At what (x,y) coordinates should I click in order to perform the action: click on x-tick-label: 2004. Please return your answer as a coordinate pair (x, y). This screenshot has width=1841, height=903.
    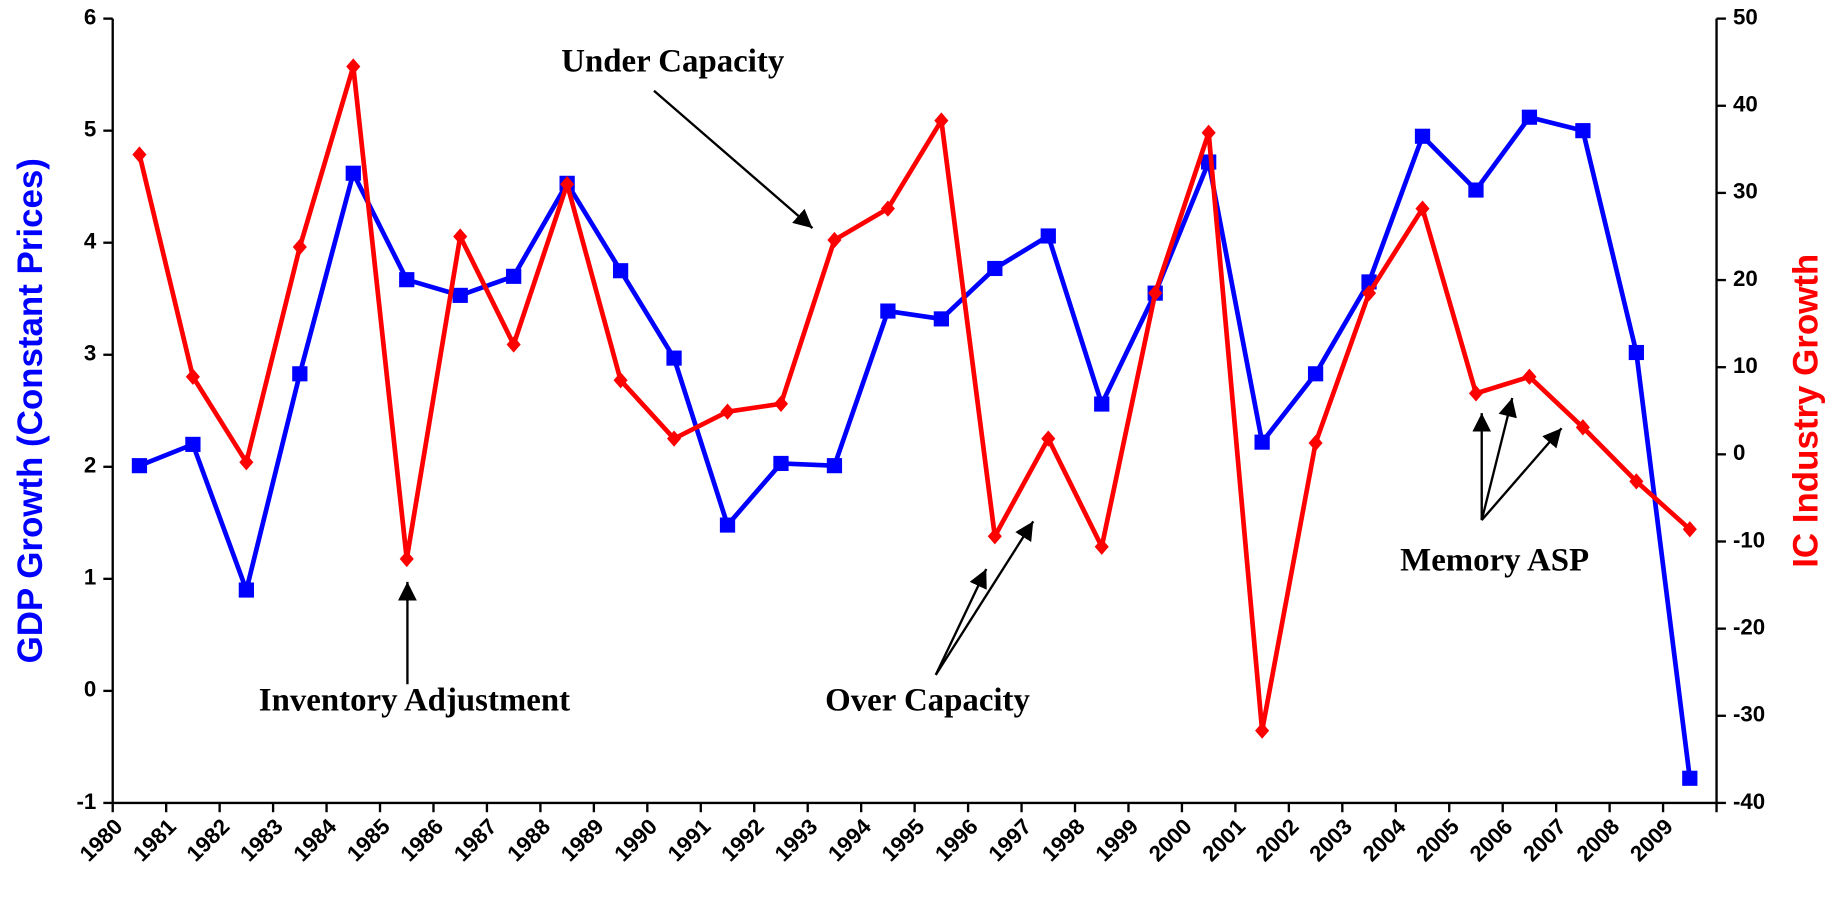
    Looking at the image, I should click on (1384, 839).